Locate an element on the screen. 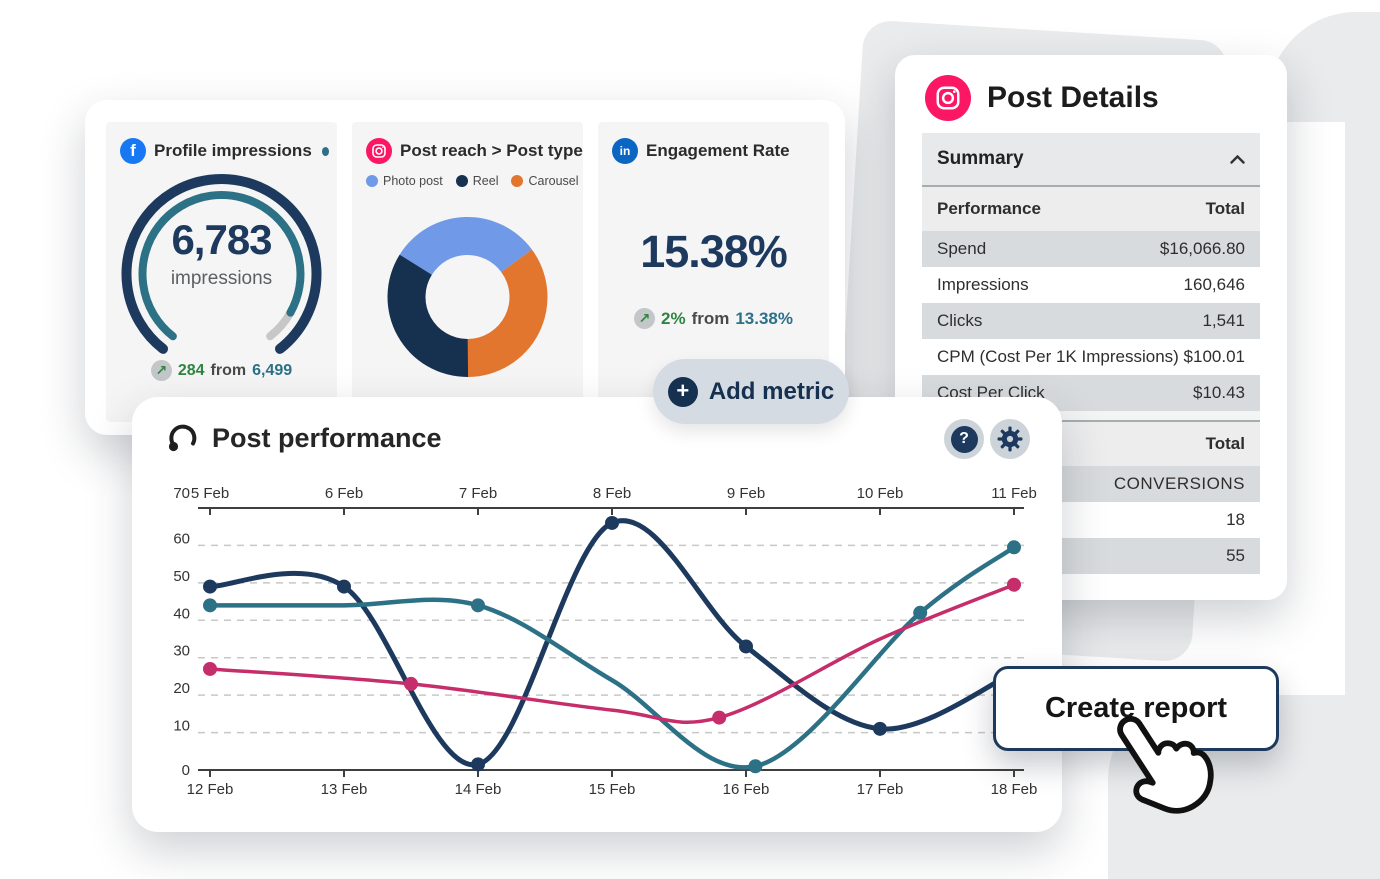 This screenshot has height=879, width=1380. svg-text: 5 Feb is located at coordinates (210, 493).